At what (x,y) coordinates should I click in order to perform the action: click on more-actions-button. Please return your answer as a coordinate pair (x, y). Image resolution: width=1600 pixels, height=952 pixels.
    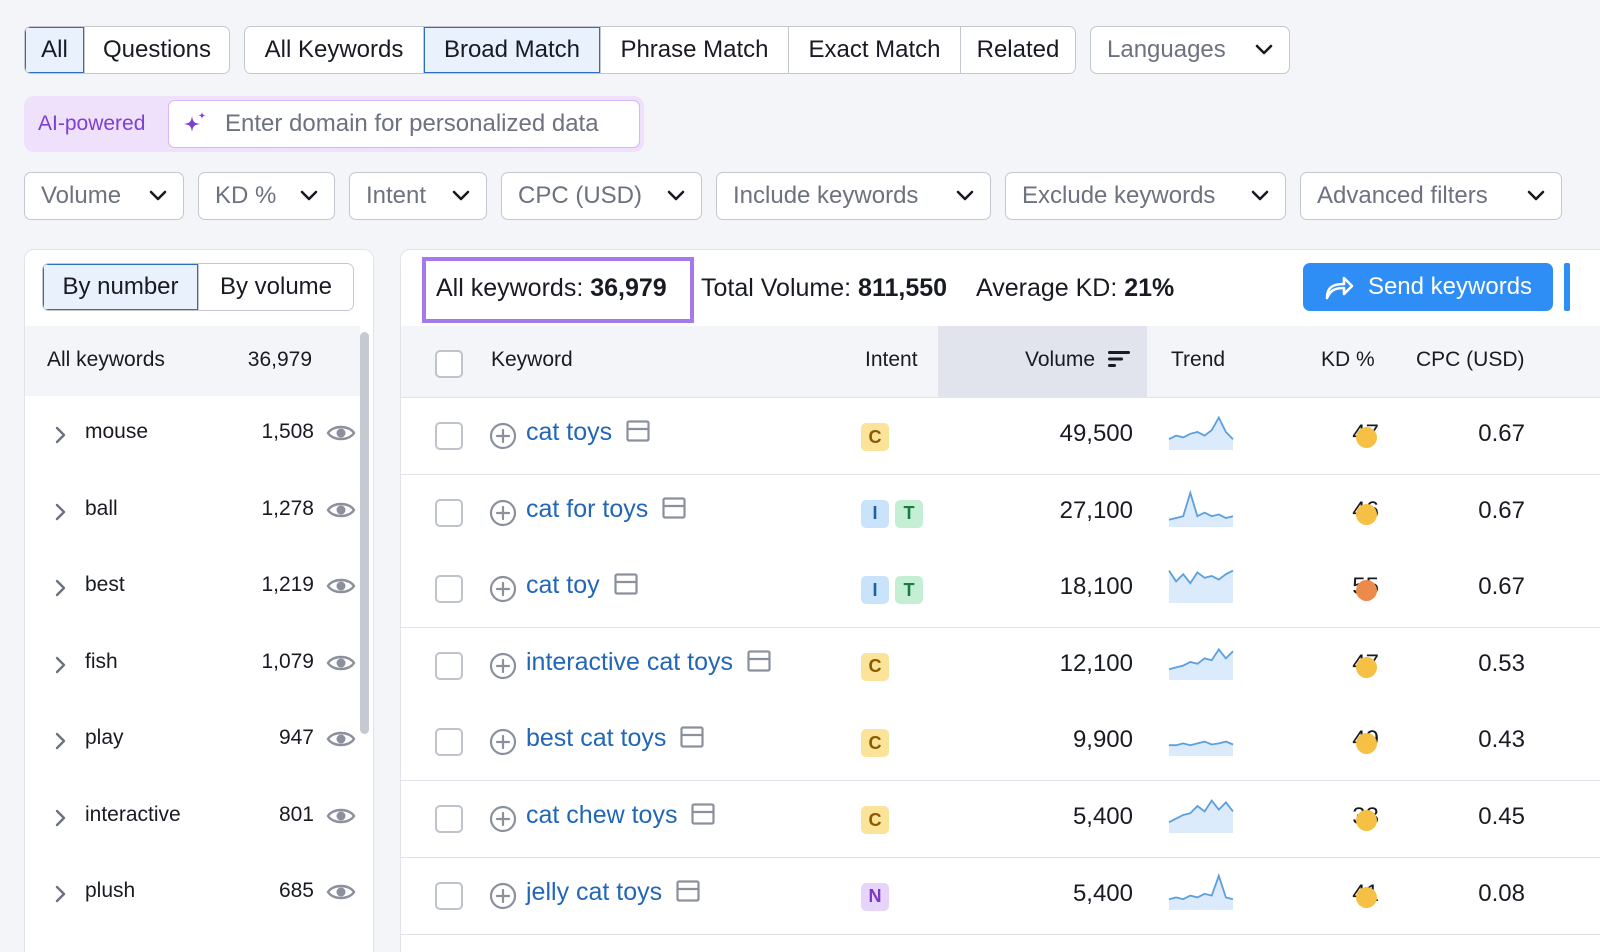
    Looking at the image, I should click on (1567, 287).